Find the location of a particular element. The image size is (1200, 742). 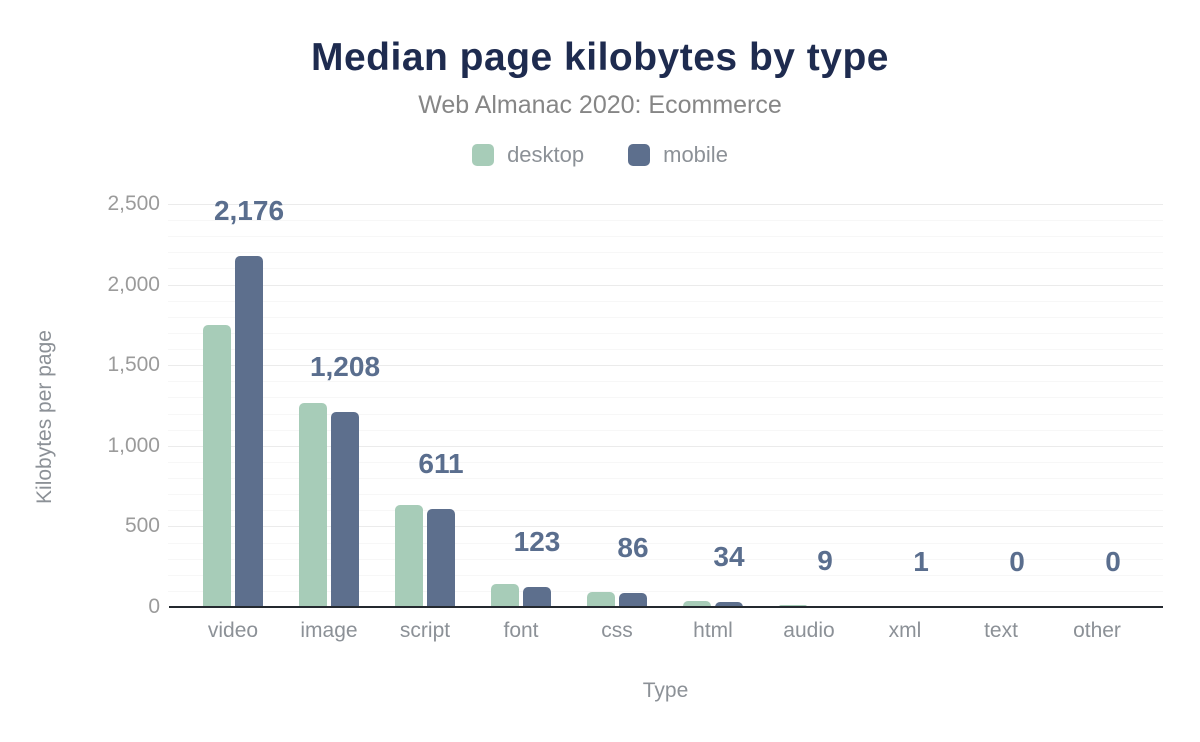

x-axis-line is located at coordinates (666, 607).